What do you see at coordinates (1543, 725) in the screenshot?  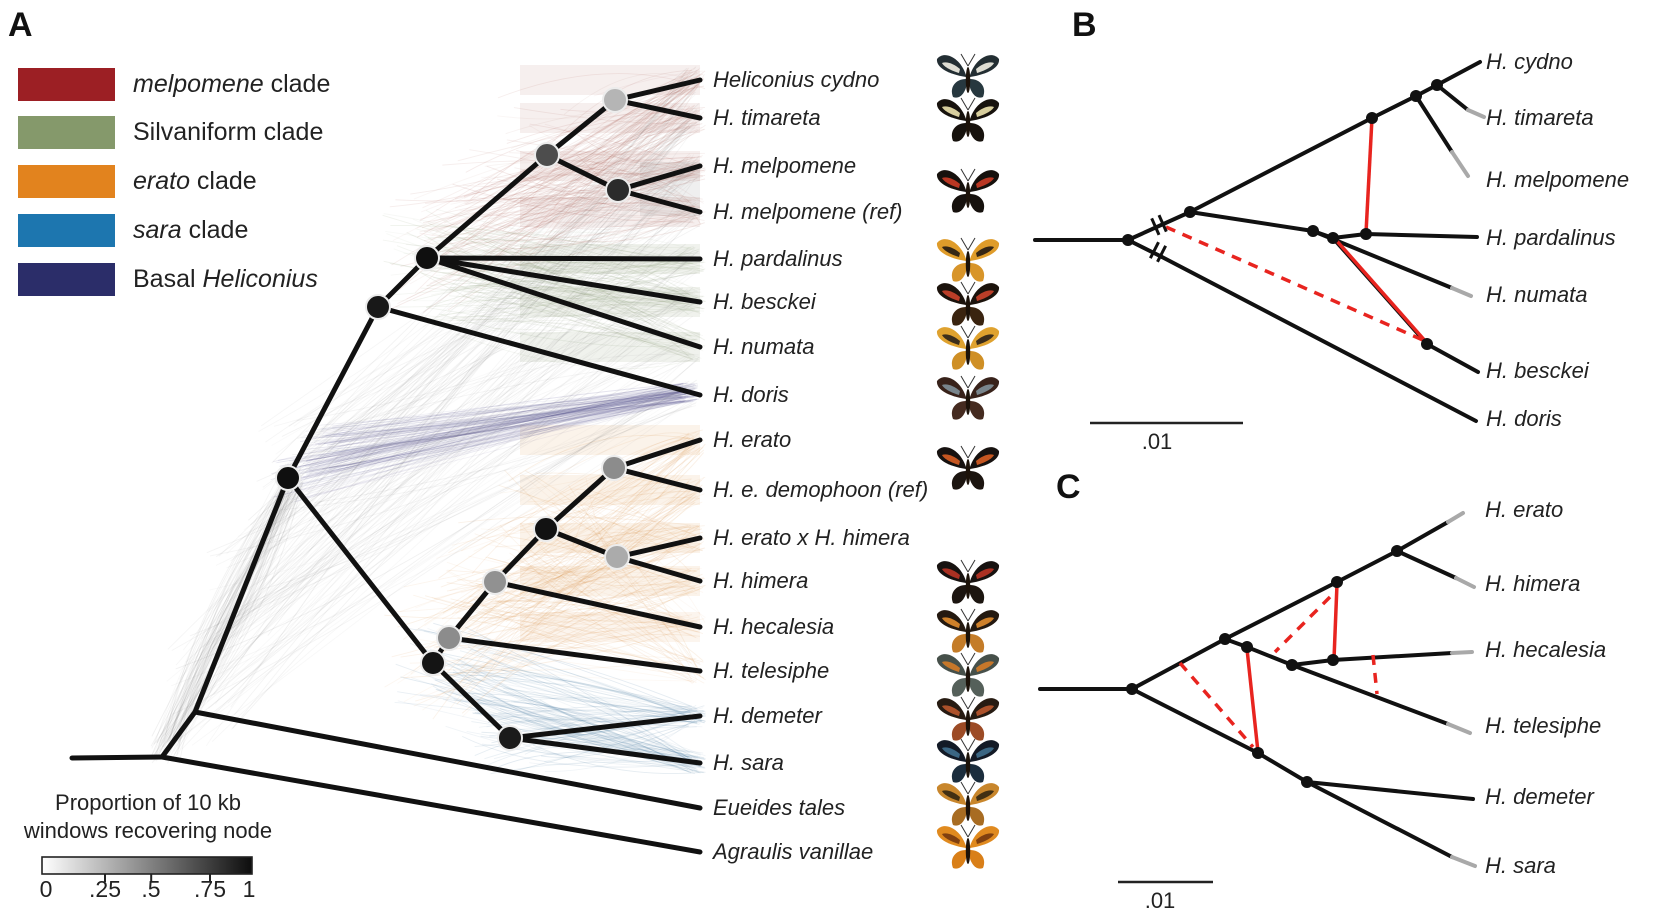 I see `c-tip-label-h-telesiphe: H. telesiphe` at bounding box center [1543, 725].